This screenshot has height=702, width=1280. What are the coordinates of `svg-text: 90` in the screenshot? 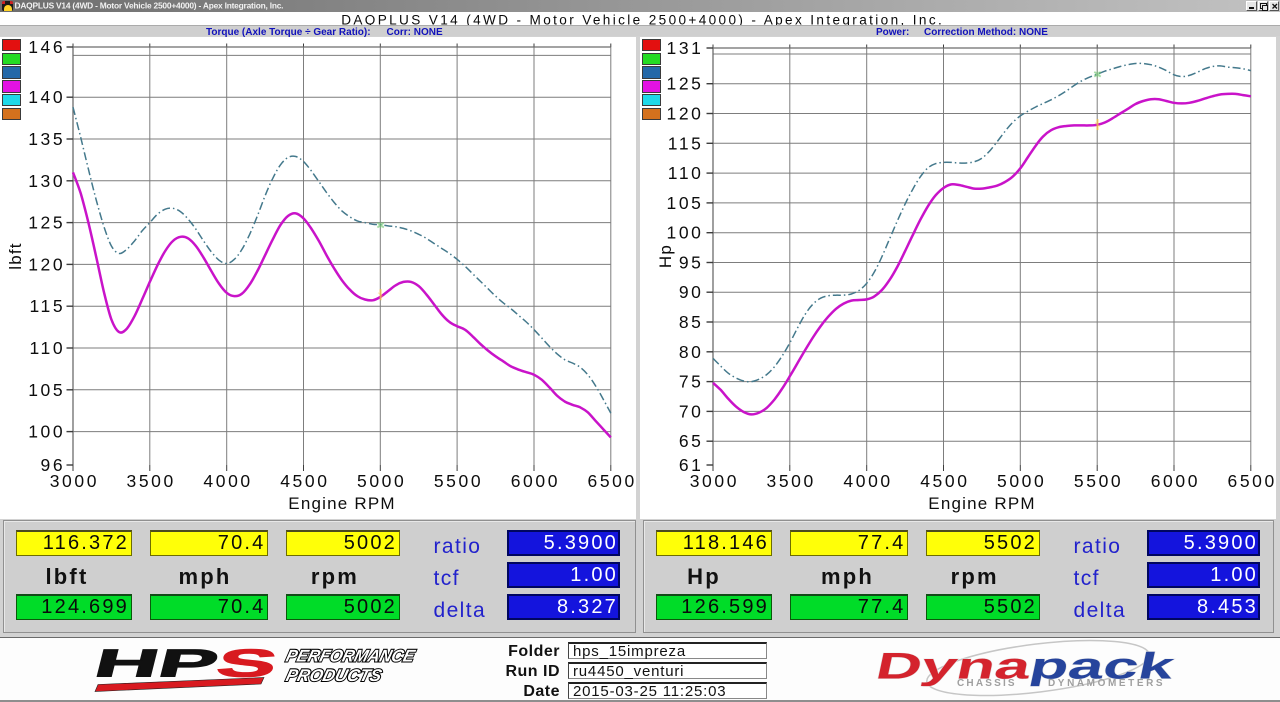 It's located at (691, 292).